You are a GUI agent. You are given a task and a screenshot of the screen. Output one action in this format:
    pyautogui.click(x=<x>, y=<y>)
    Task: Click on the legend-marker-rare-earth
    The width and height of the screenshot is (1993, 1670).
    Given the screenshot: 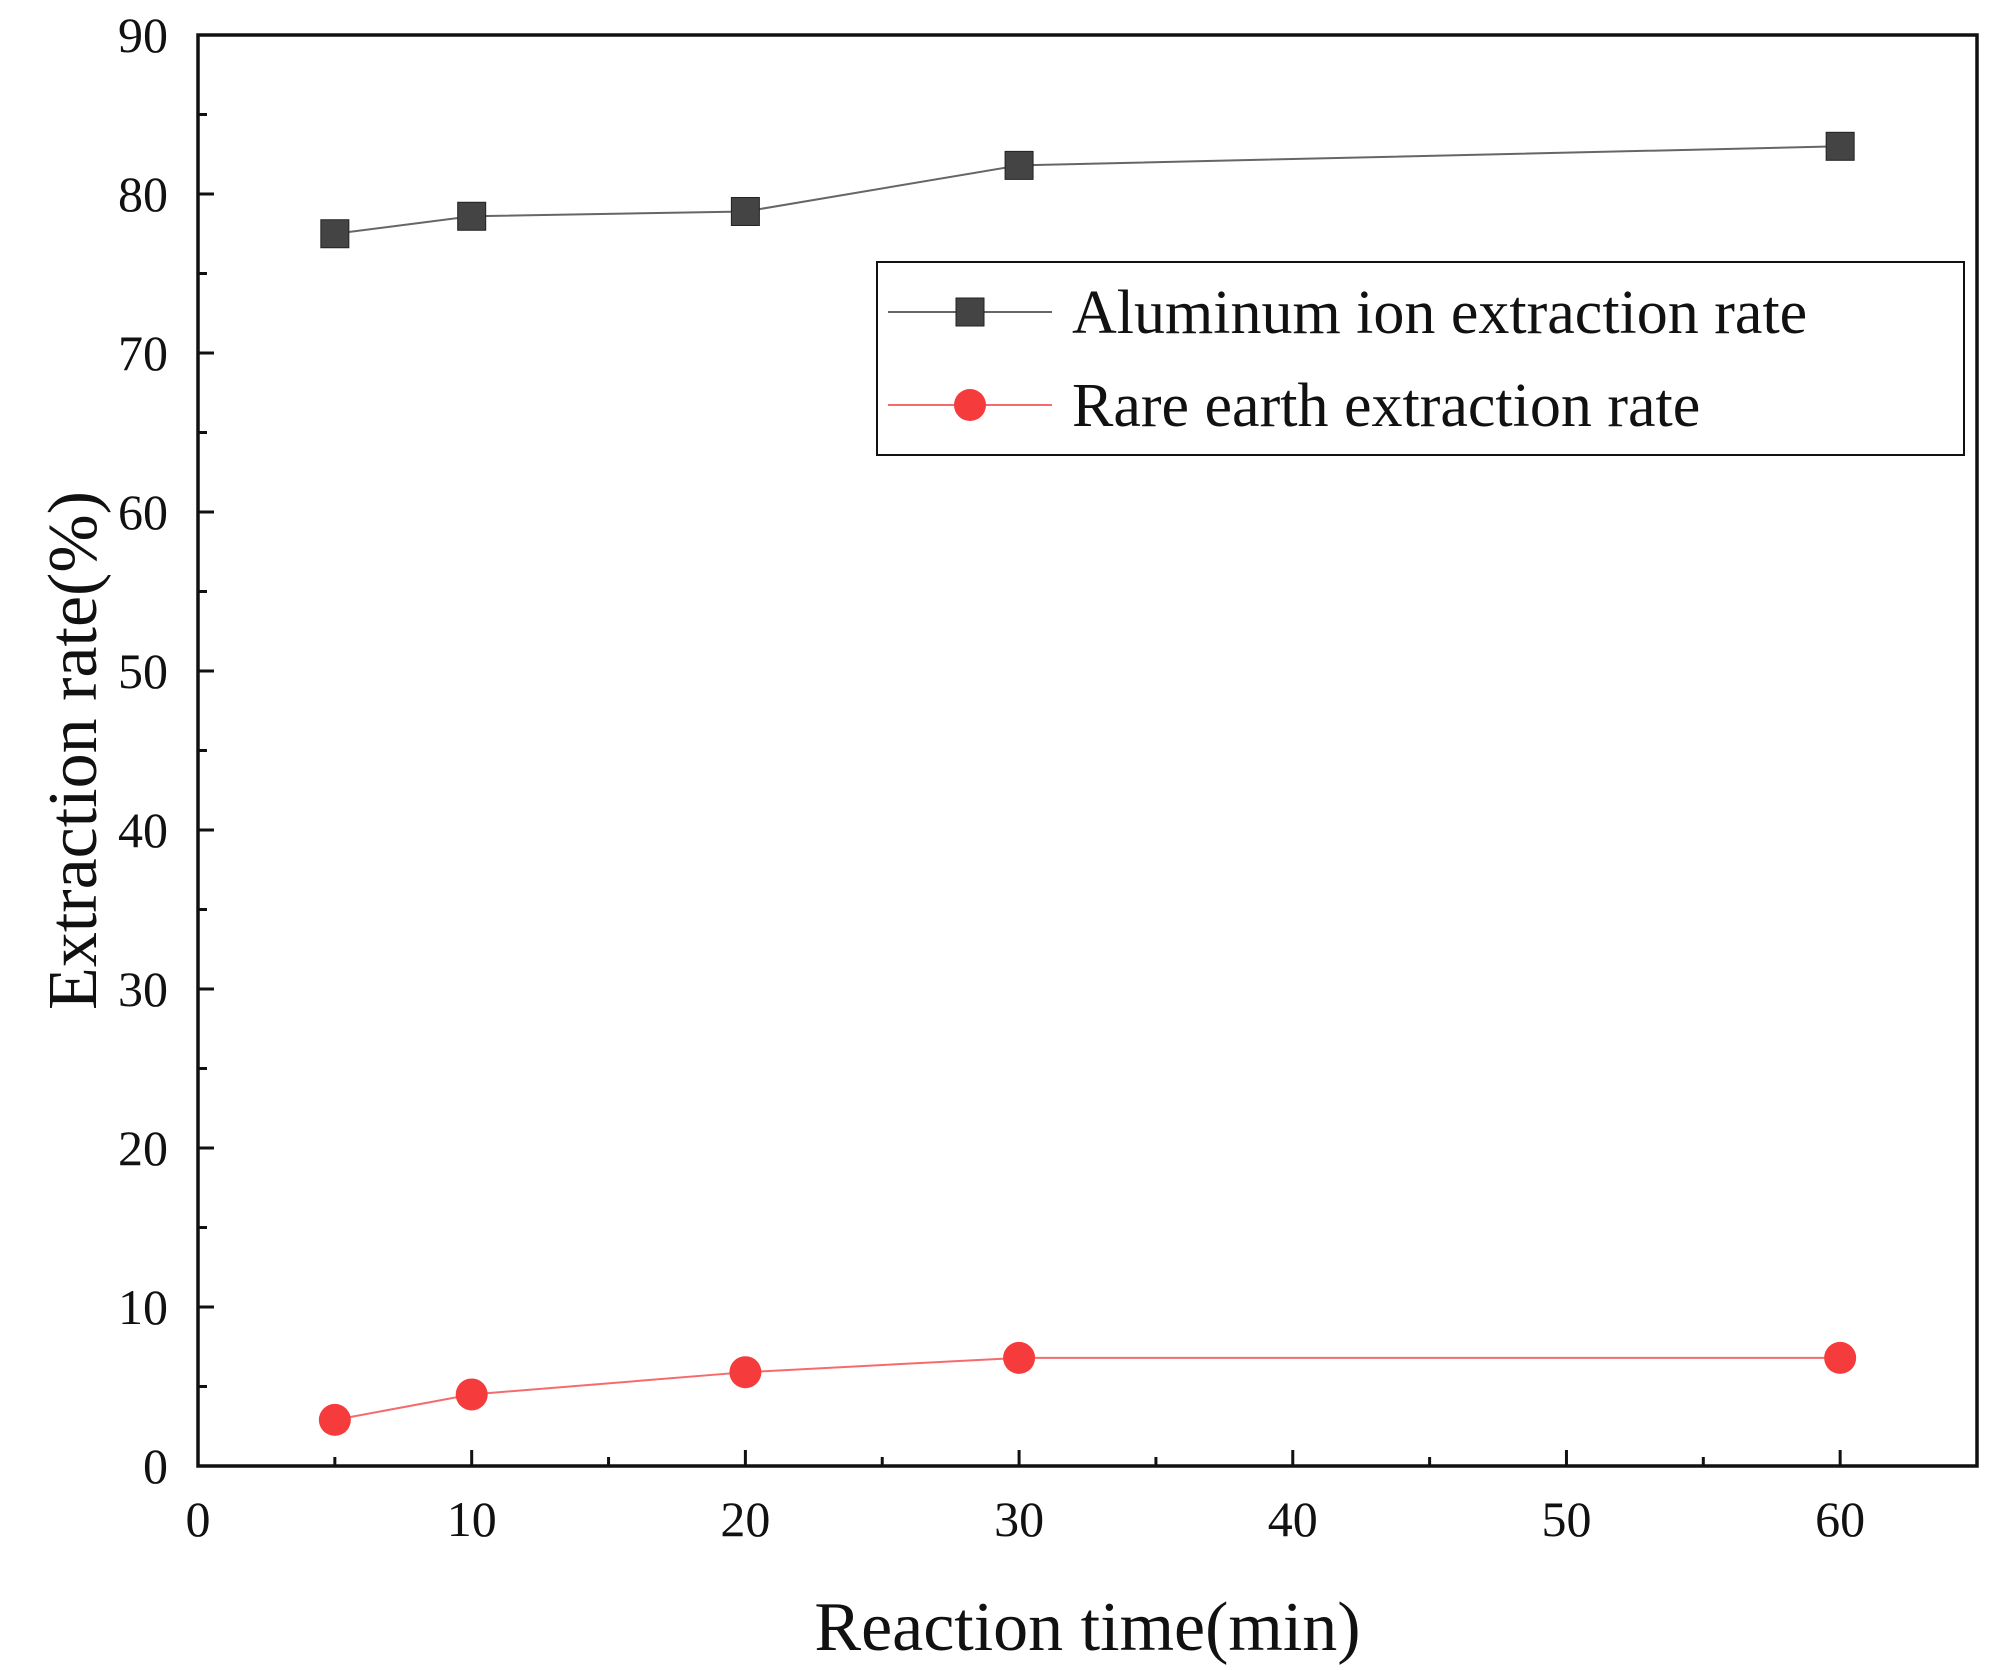 What is the action you would take?
    pyautogui.click(x=970, y=405)
    